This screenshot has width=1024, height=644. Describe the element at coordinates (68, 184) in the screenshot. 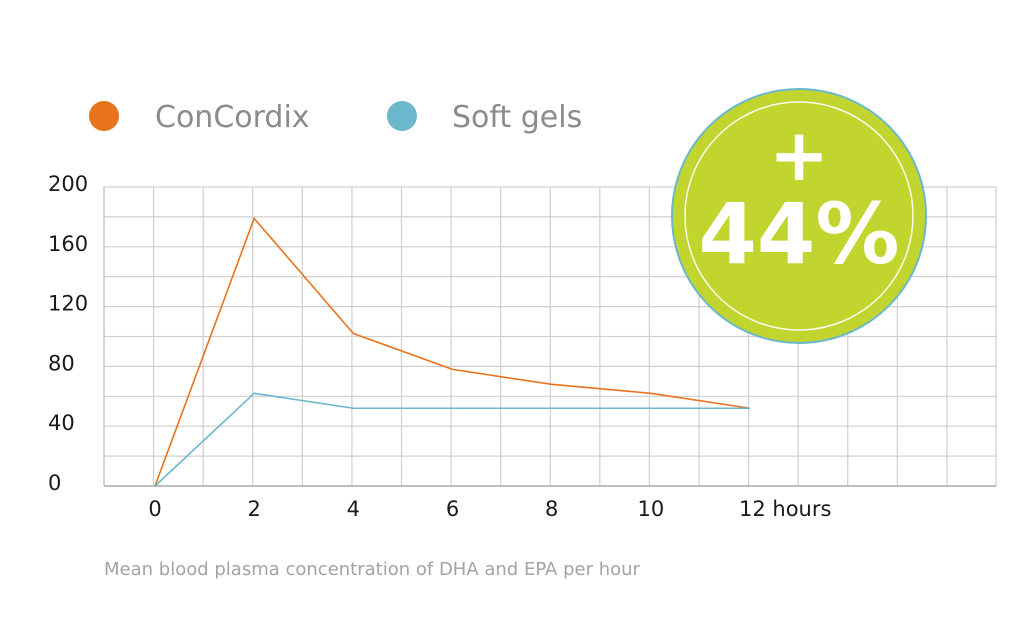

I see `y-tick-label: 200` at that location.